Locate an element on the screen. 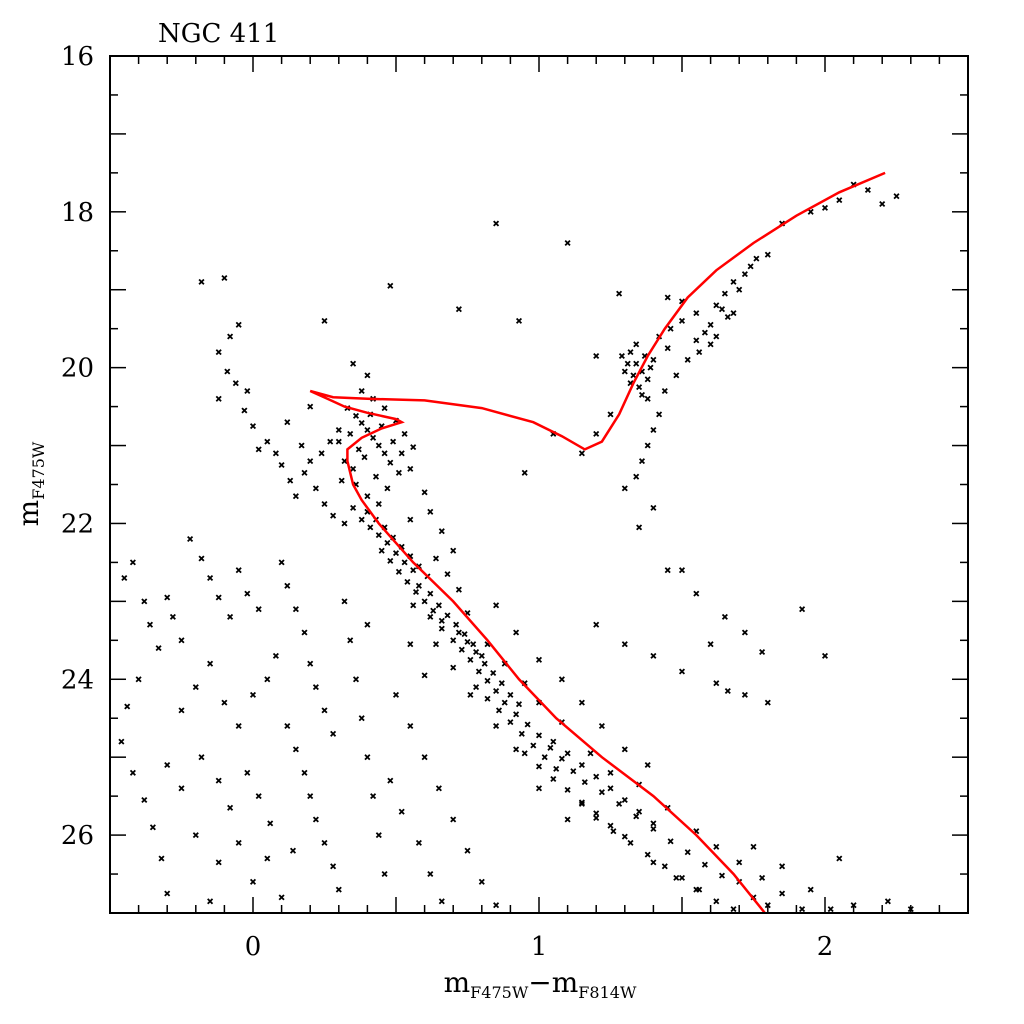  y-tick-label: 16 is located at coordinates (77, 57).